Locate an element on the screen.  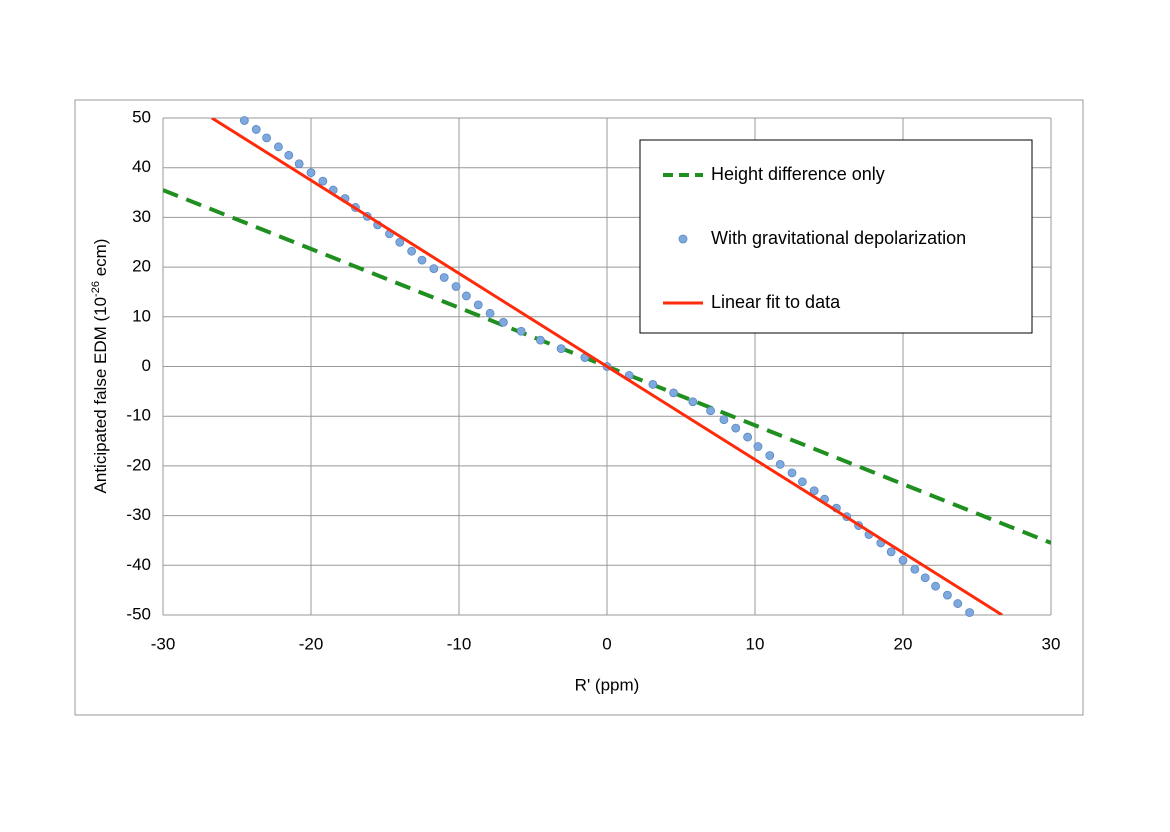
legend-box is located at coordinates (836, 236).